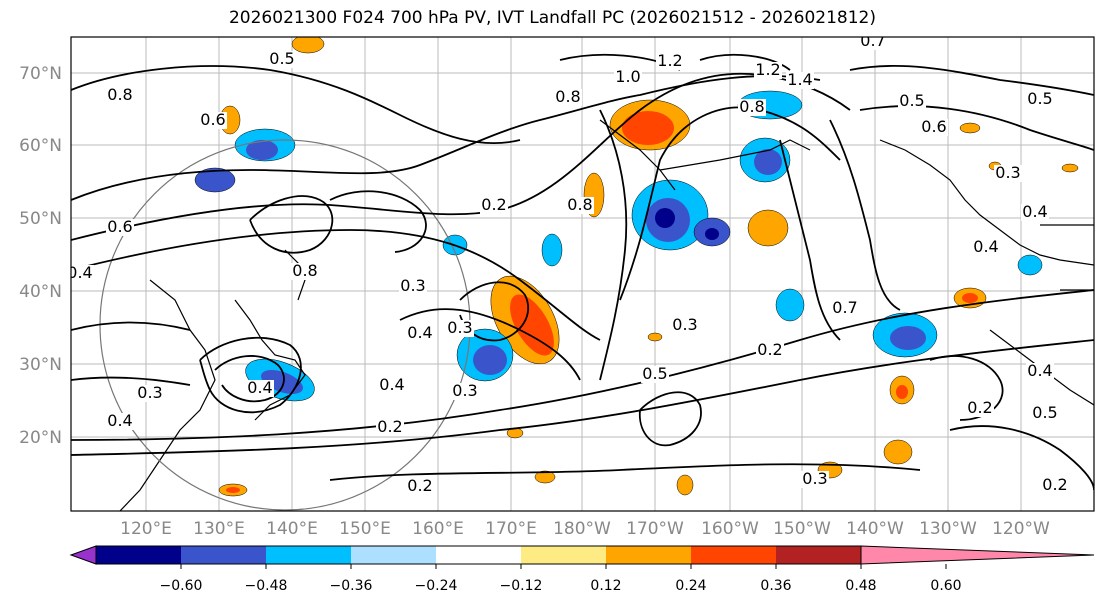 The width and height of the screenshot is (1105, 604). I want to click on longitude-label: 140°E, so click(292, 529).